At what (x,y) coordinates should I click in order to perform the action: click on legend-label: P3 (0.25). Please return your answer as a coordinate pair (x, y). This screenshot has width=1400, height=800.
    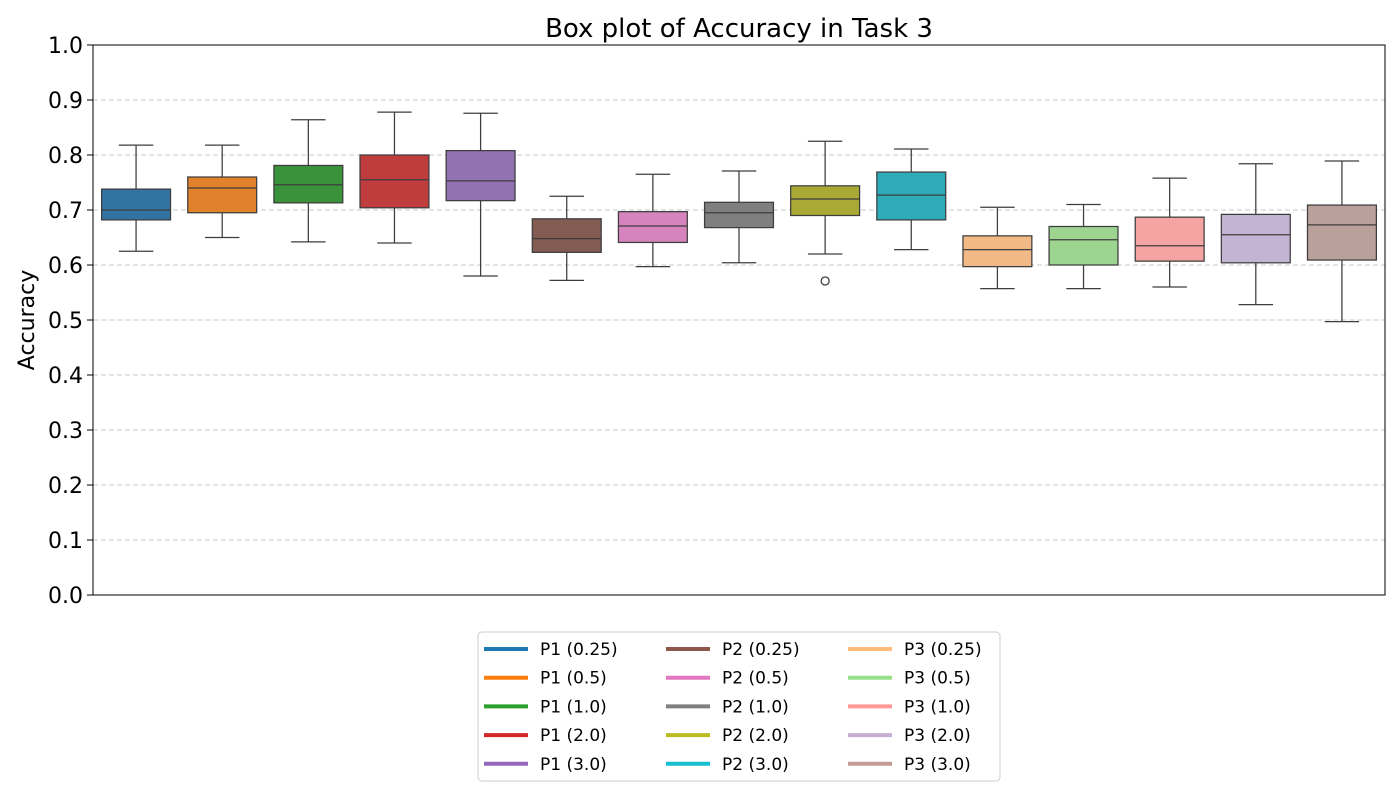
    Looking at the image, I should click on (943, 650).